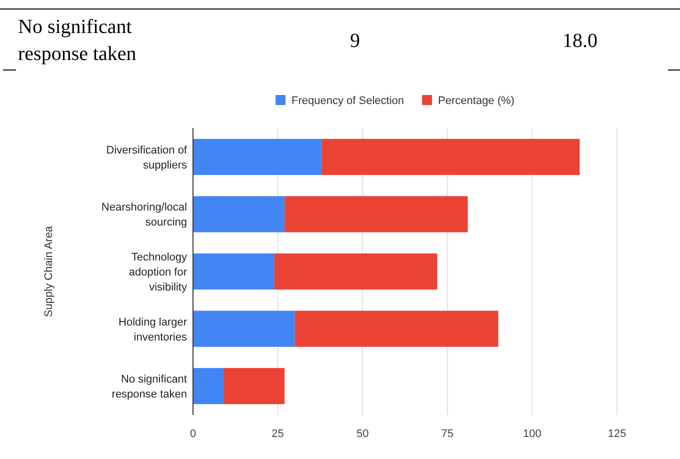 This screenshot has width=680, height=459. What do you see at coordinates (77, 40) in the screenshot?
I see `text: No significant response taken` at bounding box center [77, 40].